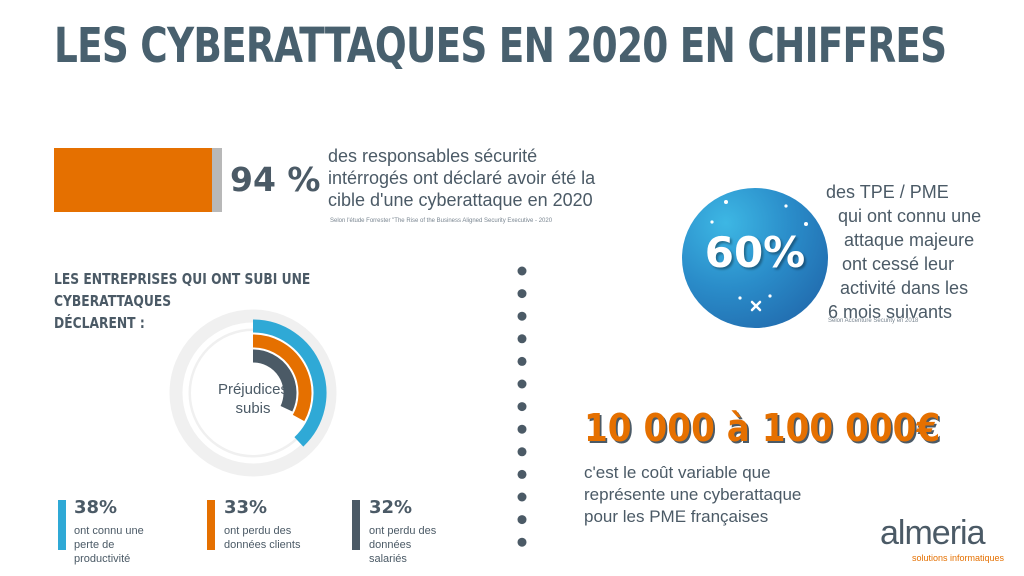 The height and width of the screenshot is (576, 1024). What do you see at coordinates (909, 240) in the screenshot?
I see `stat-60-line: attaque majeure` at bounding box center [909, 240].